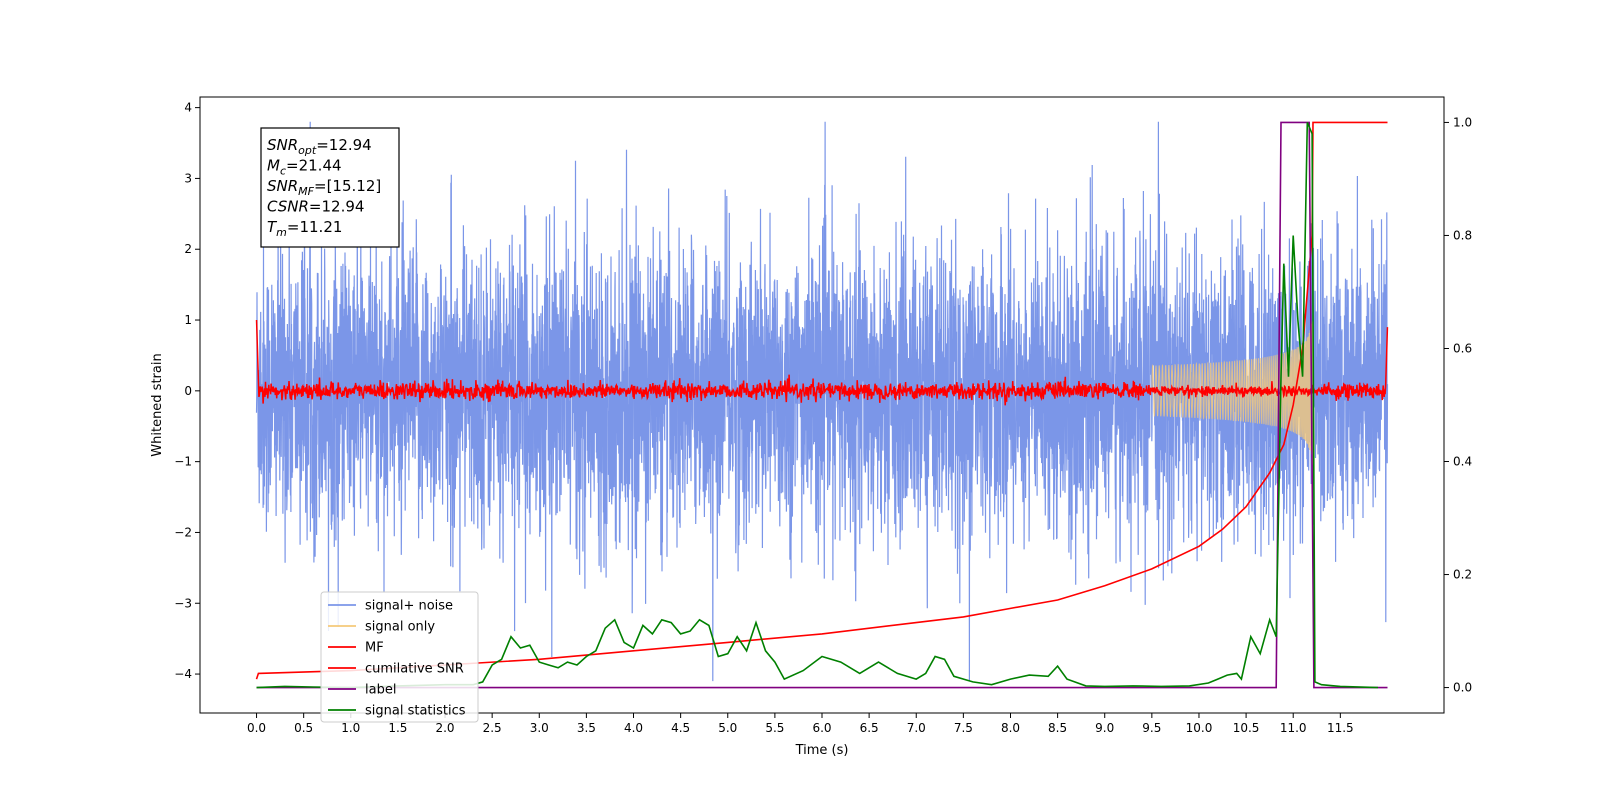 This screenshot has width=1600, height=804. I want to click on y-axis-label: Whitened strain, so click(157, 404).